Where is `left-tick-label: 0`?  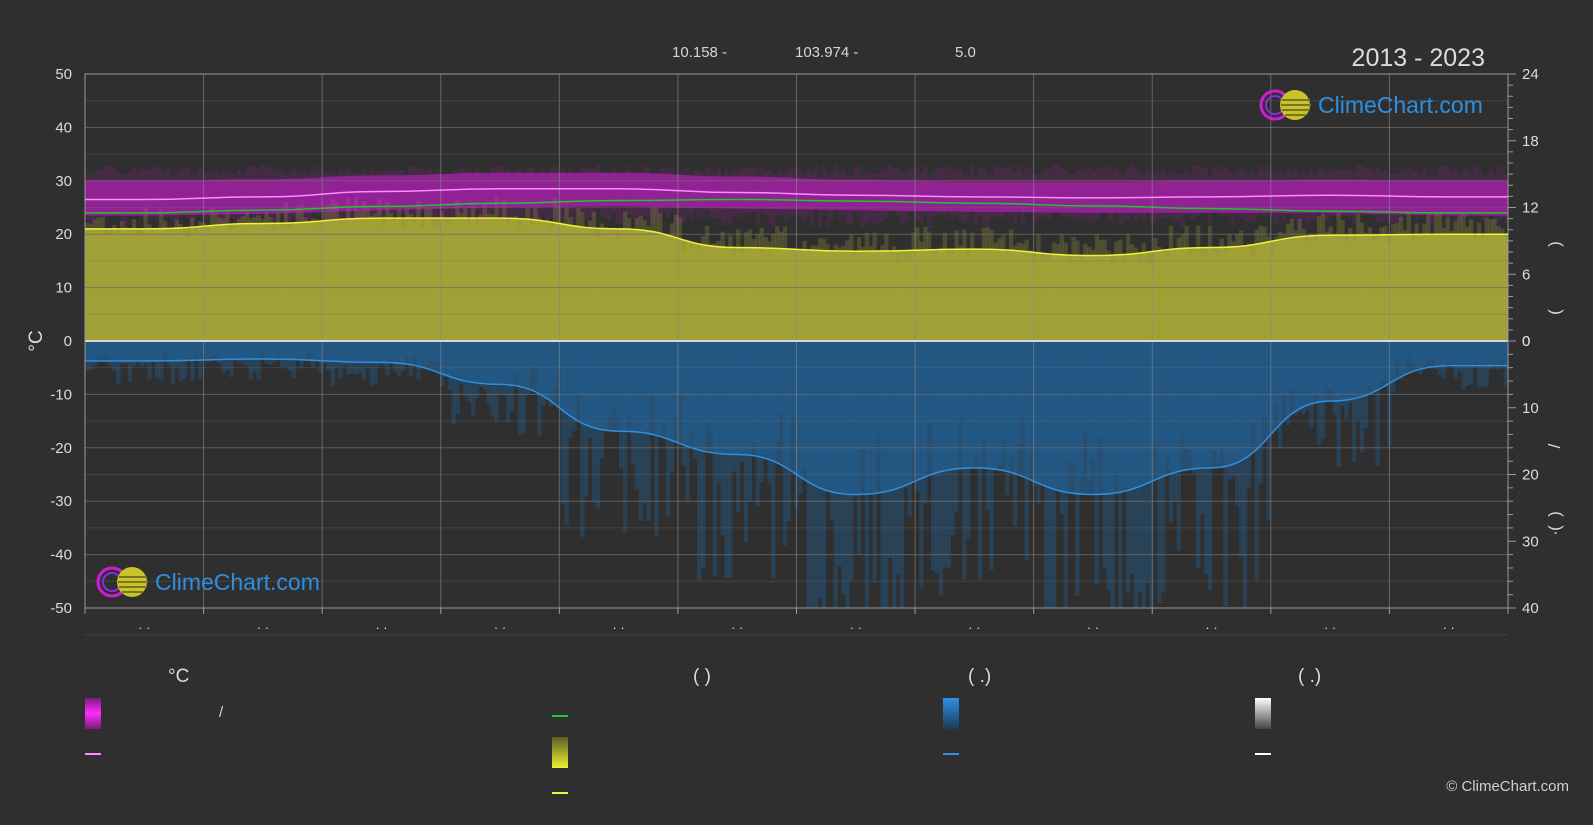 left-tick-label: 0 is located at coordinates (68, 341).